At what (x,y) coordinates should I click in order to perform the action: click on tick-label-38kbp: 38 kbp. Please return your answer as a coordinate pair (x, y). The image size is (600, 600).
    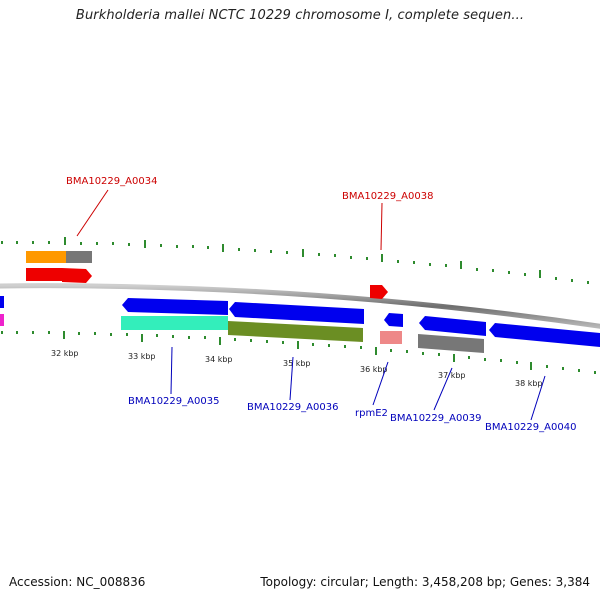
    Looking at the image, I should click on (529, 383).